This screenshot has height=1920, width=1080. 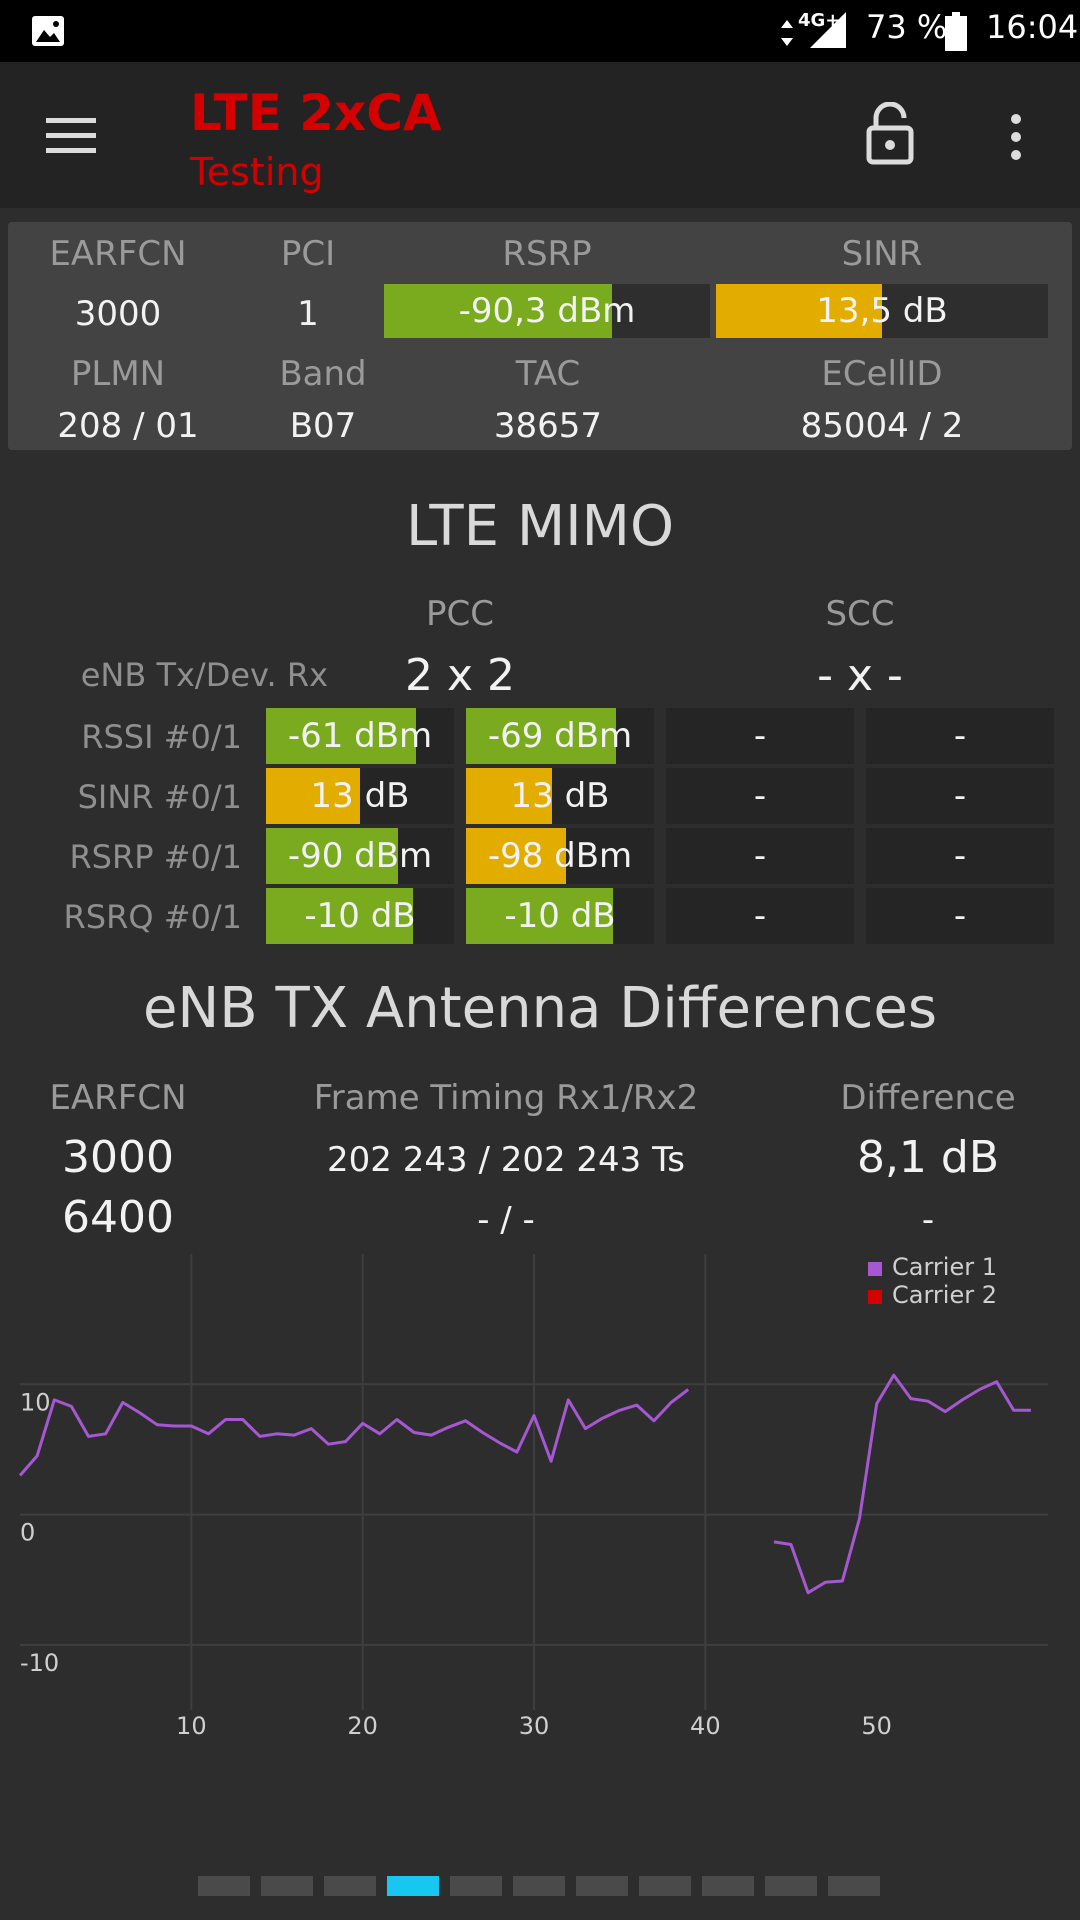 I want to click on plmn-label: PLMN, so click(x=118, y=374).